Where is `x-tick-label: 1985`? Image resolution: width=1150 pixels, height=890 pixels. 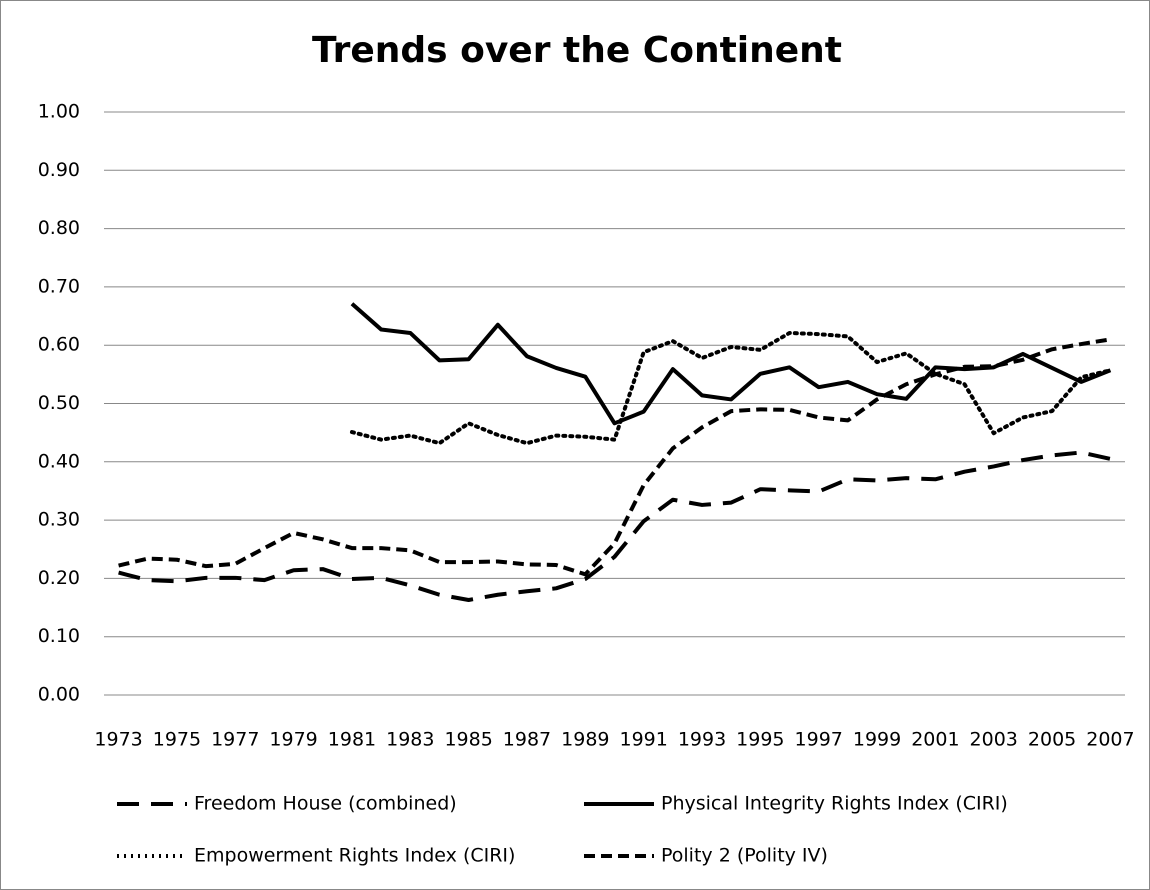
x-tick-label: 1985 is located at coordinates (468, 740).